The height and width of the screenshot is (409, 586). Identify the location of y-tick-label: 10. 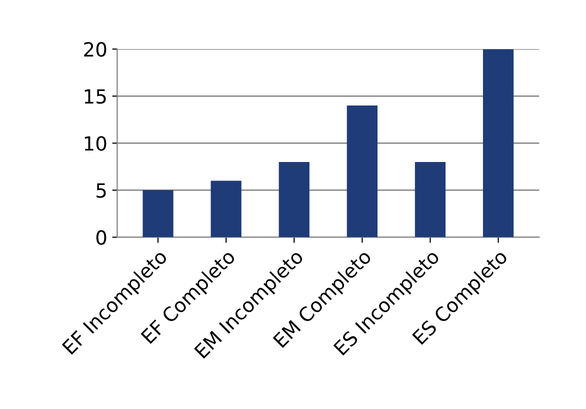
(95, 143).